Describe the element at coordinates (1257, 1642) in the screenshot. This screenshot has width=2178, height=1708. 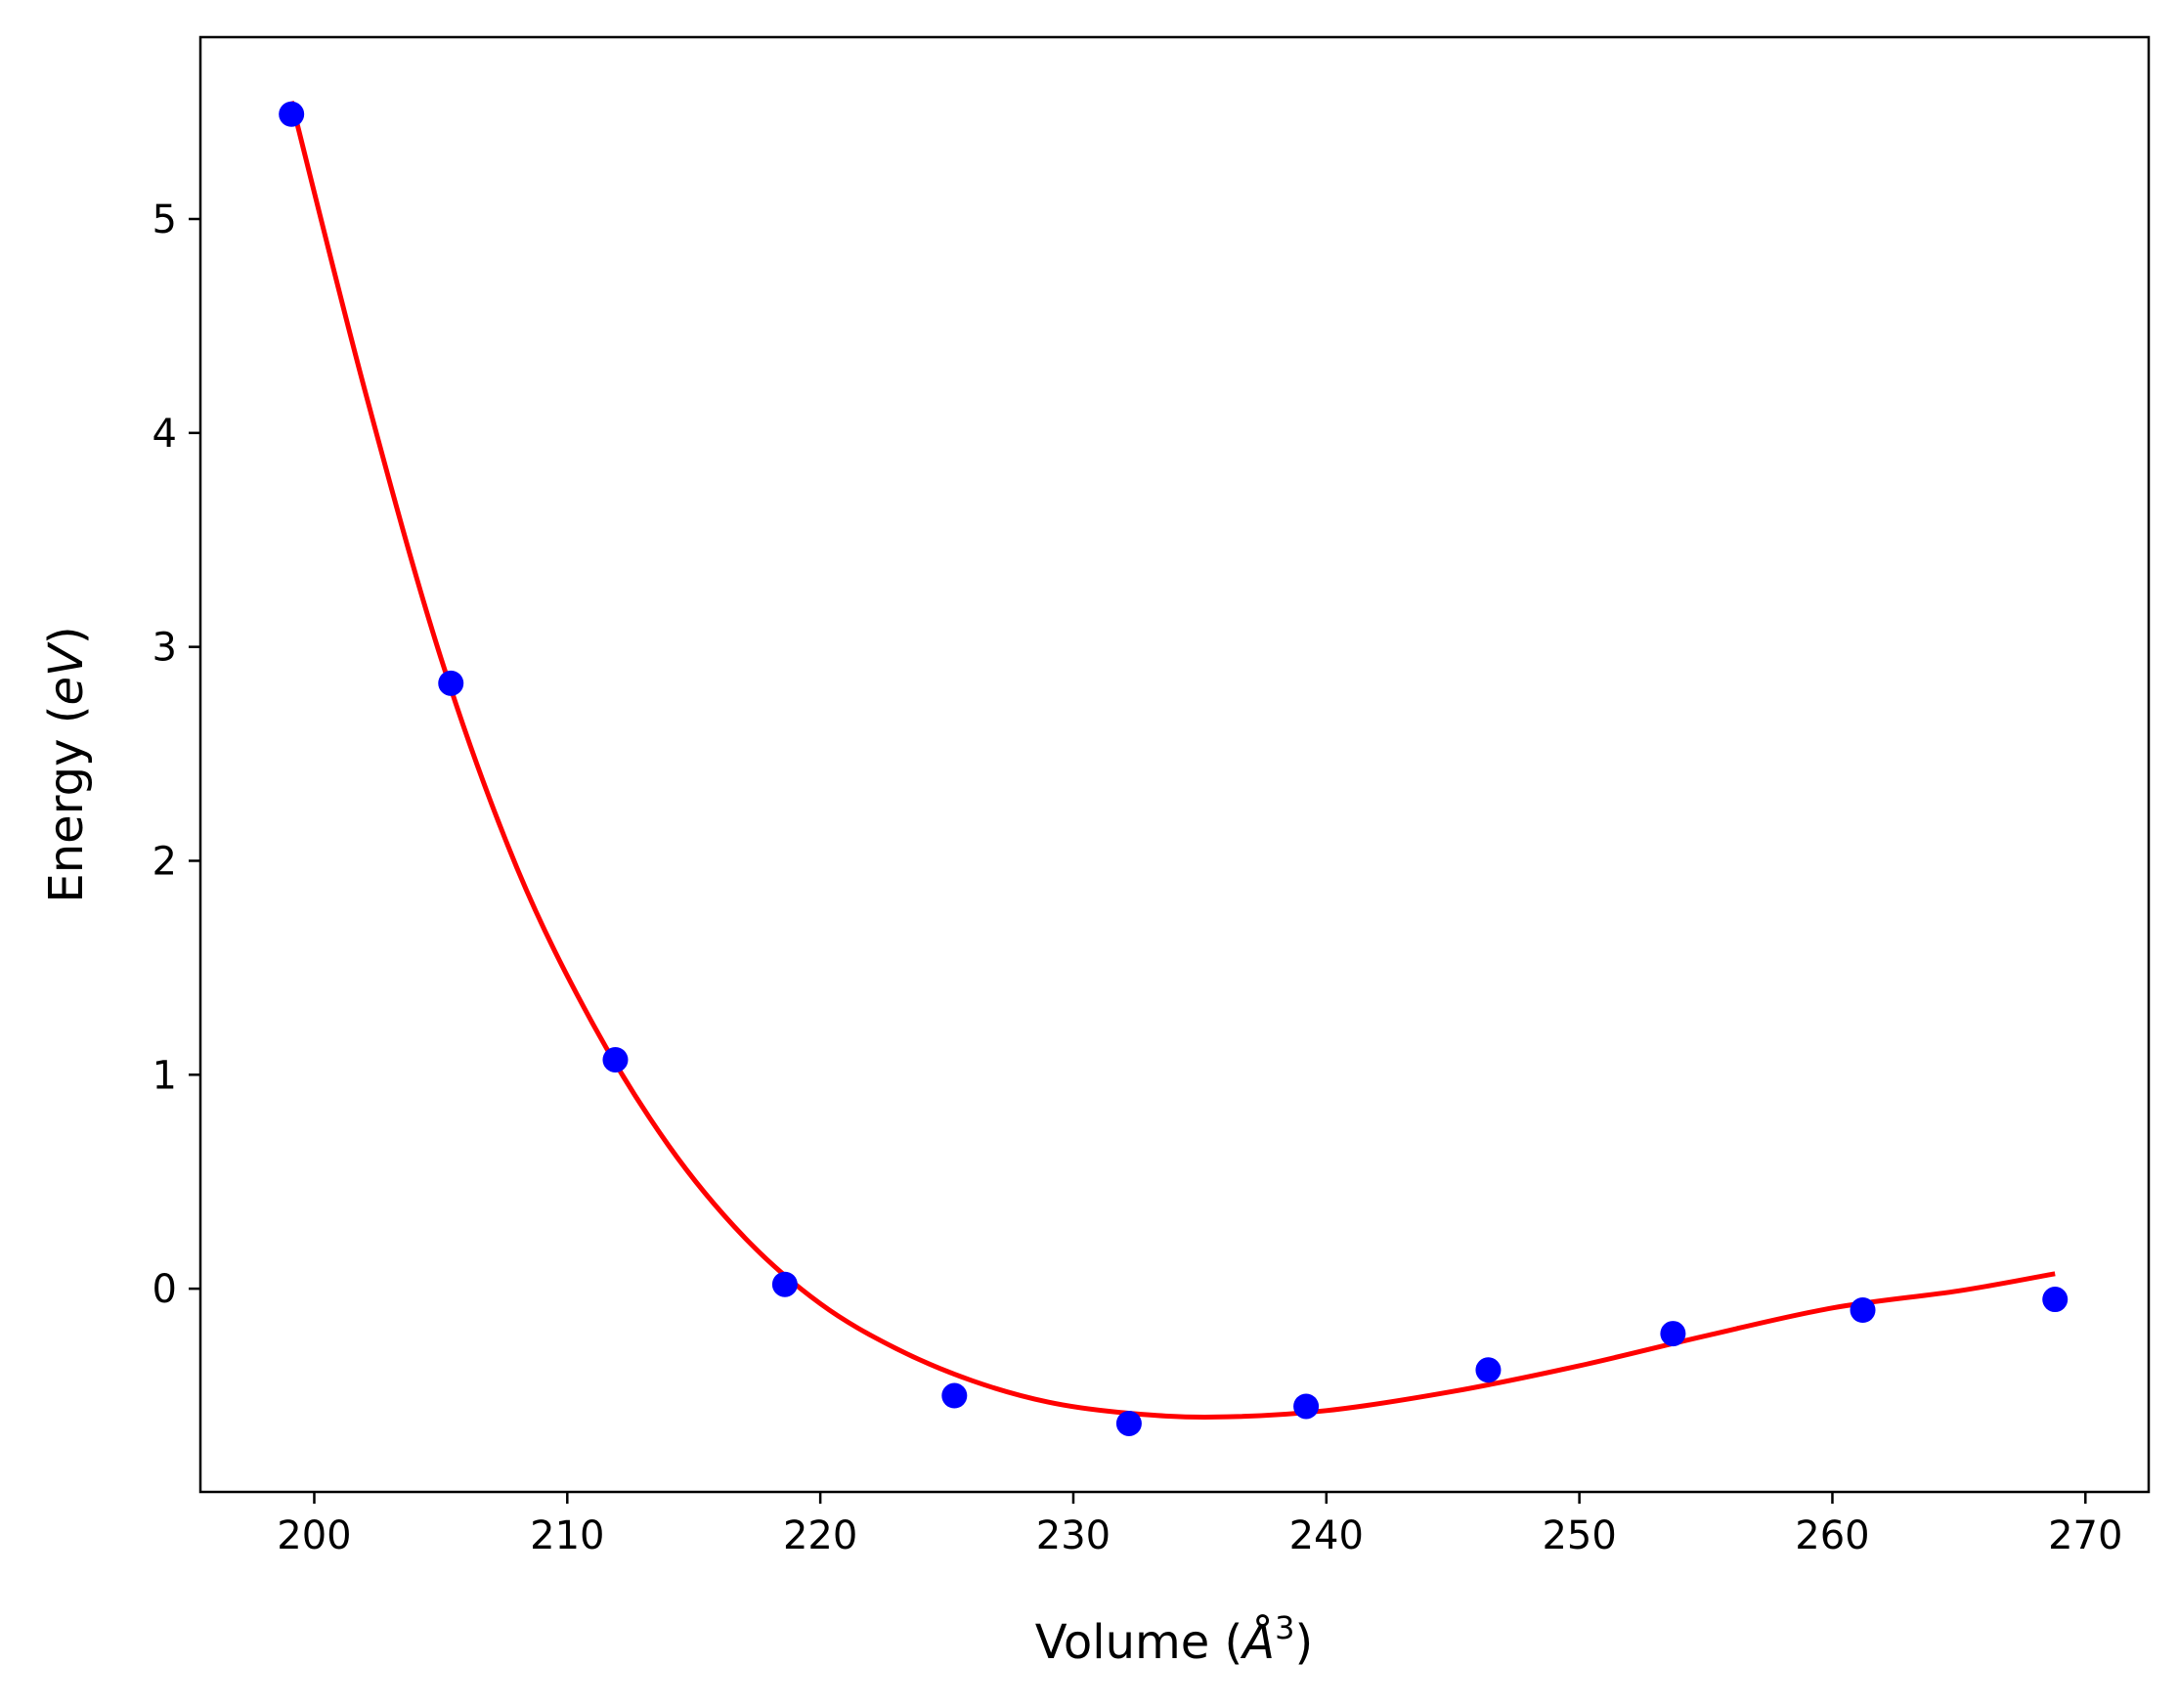
I see `x-axis-label-symbol: Å` at that location.